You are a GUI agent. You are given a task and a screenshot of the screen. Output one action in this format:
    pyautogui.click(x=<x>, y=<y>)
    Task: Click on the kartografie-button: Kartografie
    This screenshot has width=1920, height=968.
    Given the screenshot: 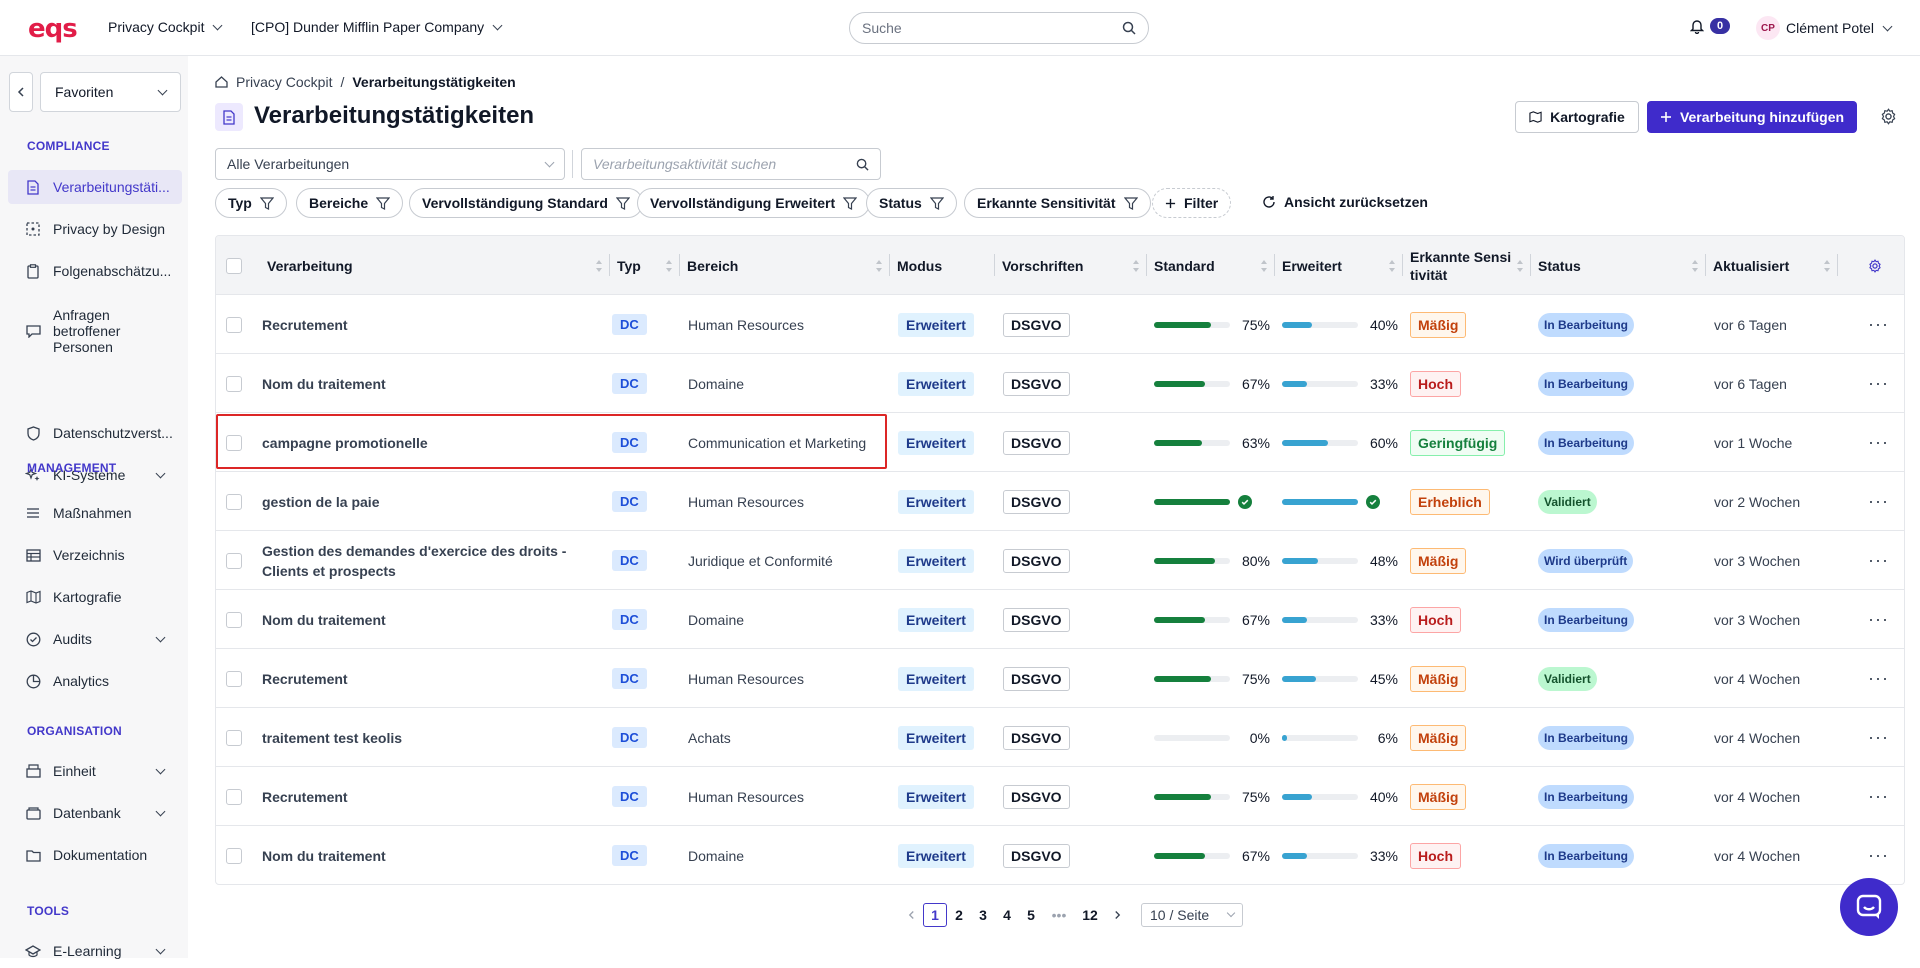 What is the action you would take?
    pyautogui.click(x=1577, y=117)
    